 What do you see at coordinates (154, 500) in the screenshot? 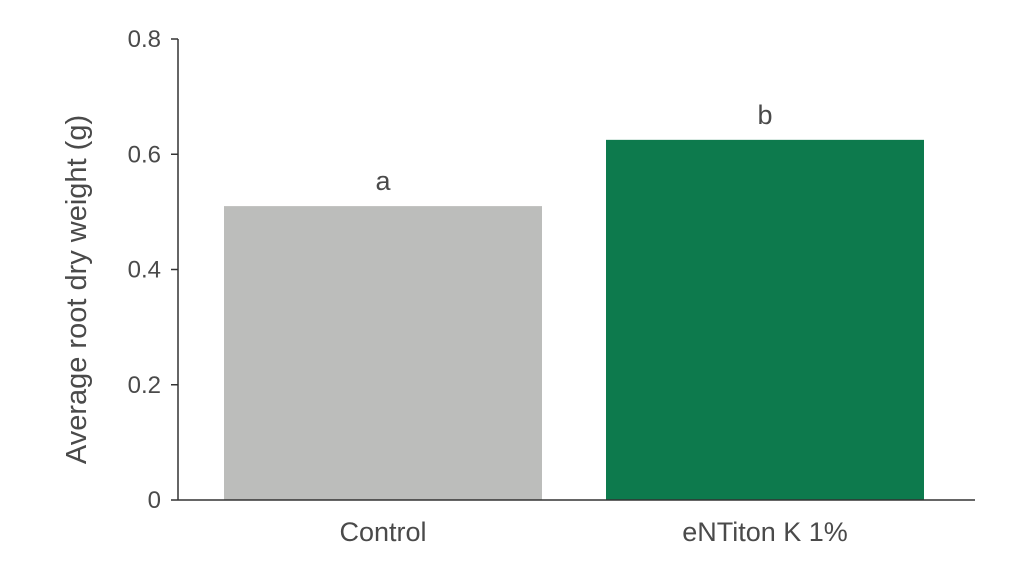
I see `y-tick-label: 0` at bounding box center [154, 500].